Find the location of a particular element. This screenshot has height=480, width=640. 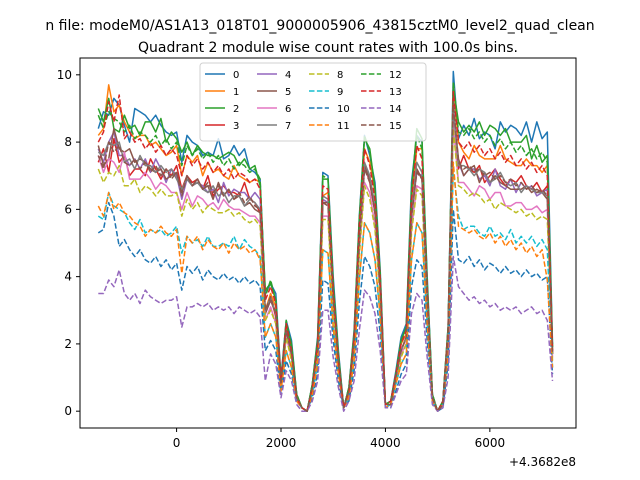

y-tick-label: 4 is located at coordinates (68, 277).